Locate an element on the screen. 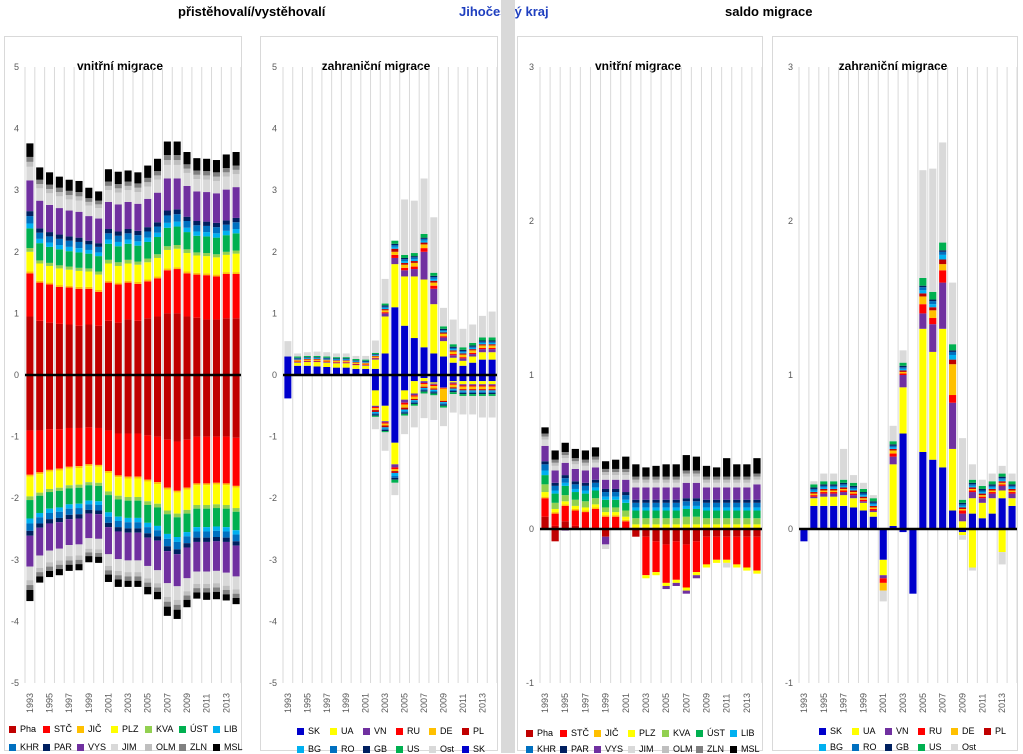 This screenshot has width=1023, height=754. x-tick-label: 2005 is located at coordinates (666, 703).